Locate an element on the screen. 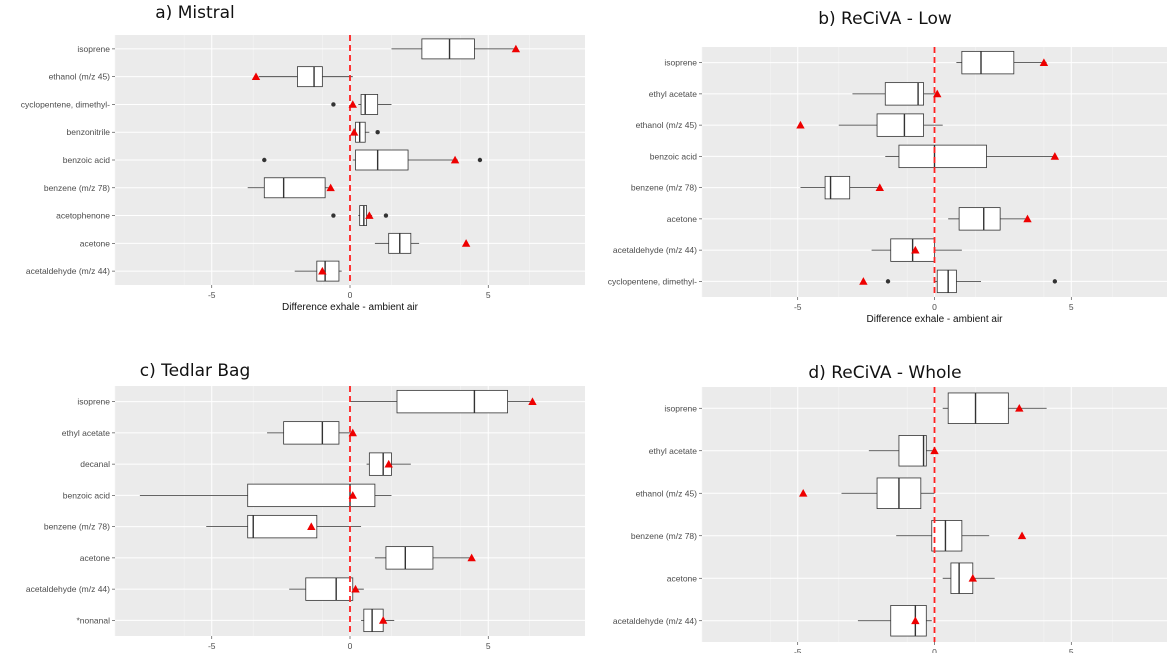  category-label: benzonitrile is located at coordinates (89, 132).